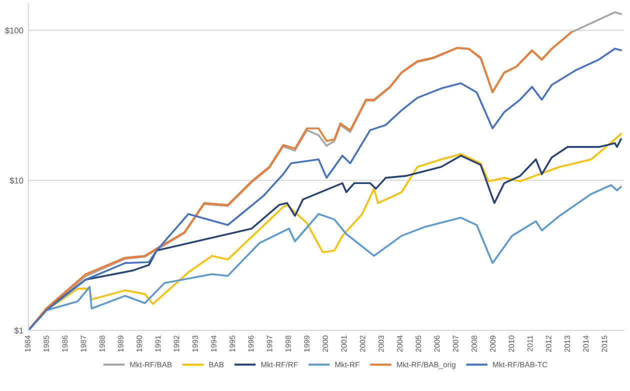 The width and height of the screenshot is (630, 391). I want to click on y-tick-label: $10, so click(17, 180).